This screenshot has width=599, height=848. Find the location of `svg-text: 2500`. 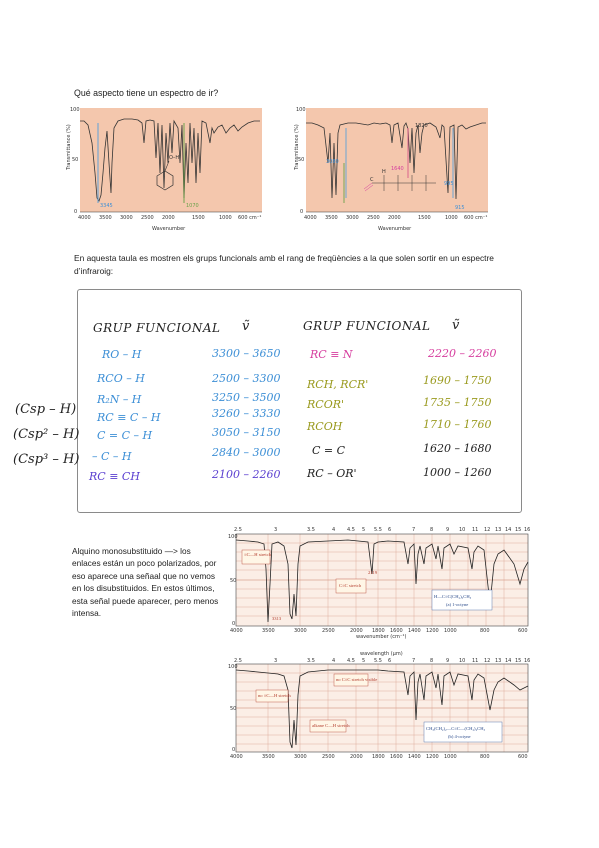

svg-text: 2500 is located at coordinates (328, 757).